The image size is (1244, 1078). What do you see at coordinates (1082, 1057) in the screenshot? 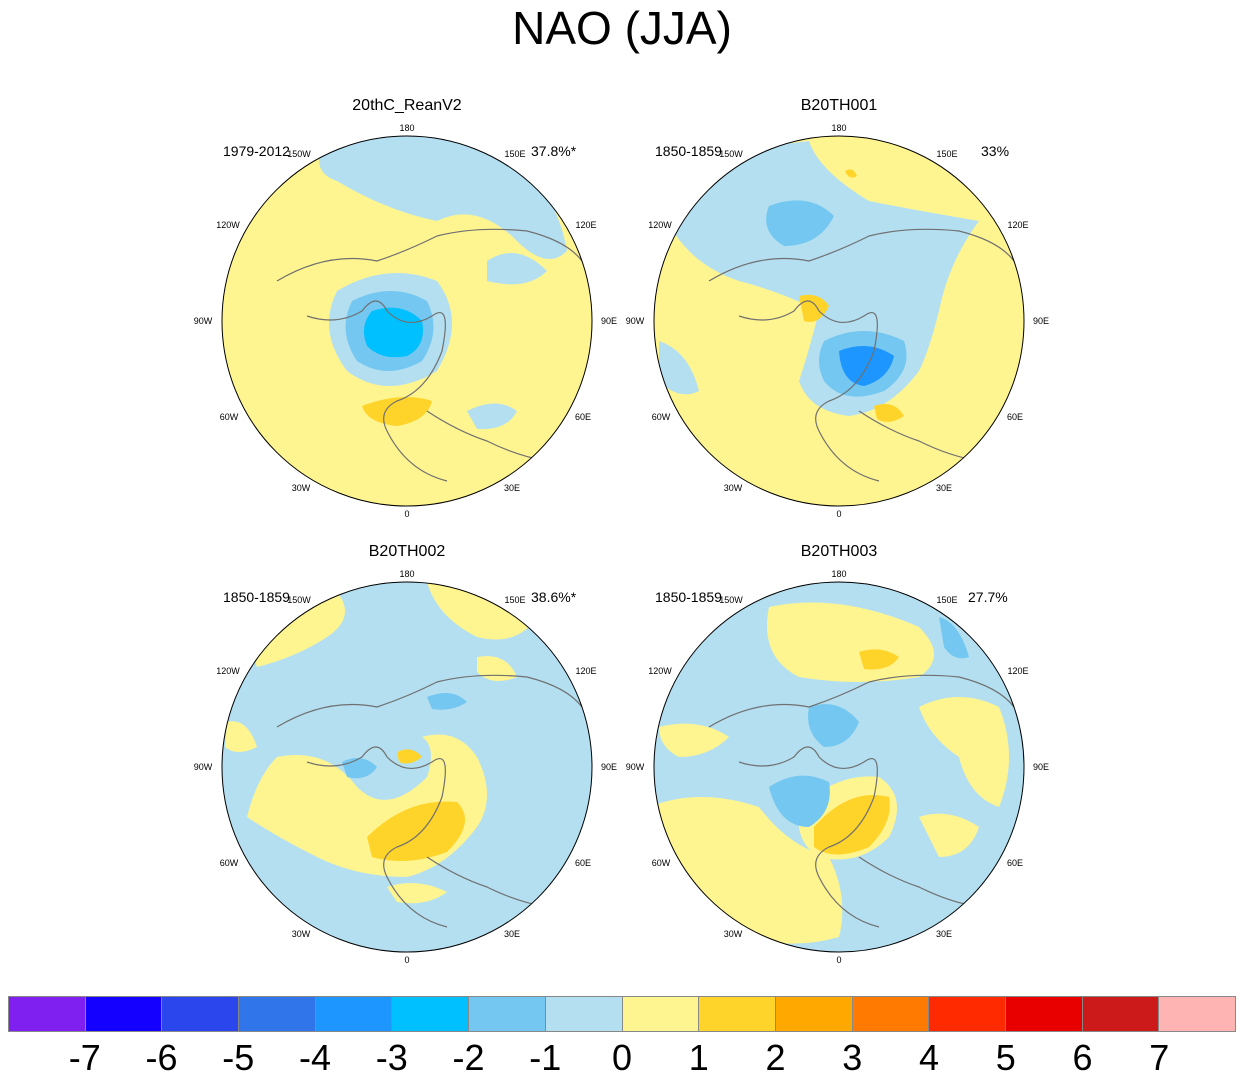
I see `colorbar-tick-label: 6` at bounding box center [1082, 1057].